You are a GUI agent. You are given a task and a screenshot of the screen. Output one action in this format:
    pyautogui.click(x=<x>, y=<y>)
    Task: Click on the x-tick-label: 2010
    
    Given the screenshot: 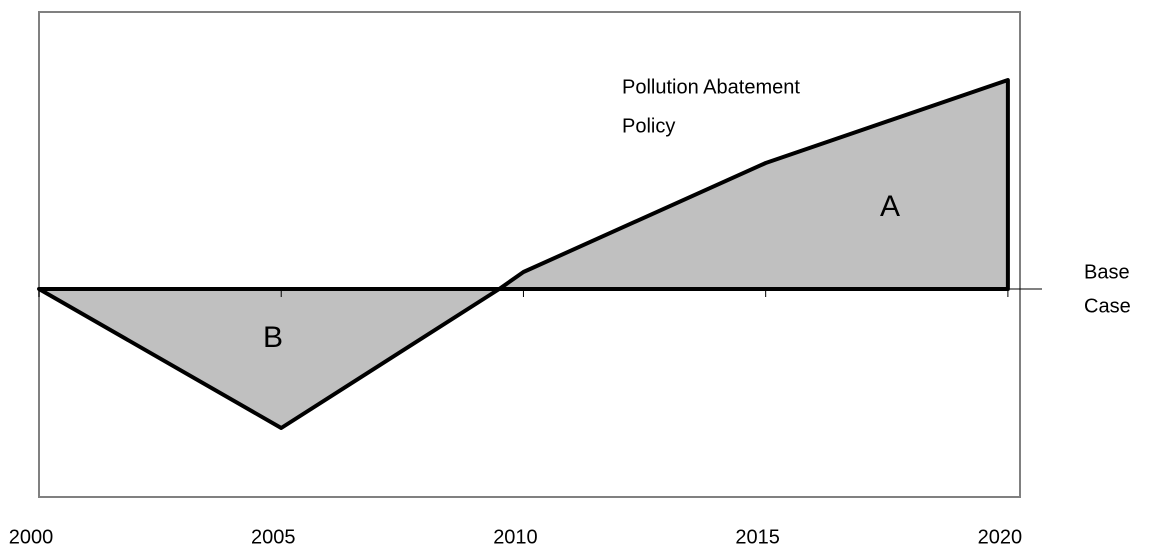 What is the action you would take?
    pyautogui.click(x=515, y=537)
    